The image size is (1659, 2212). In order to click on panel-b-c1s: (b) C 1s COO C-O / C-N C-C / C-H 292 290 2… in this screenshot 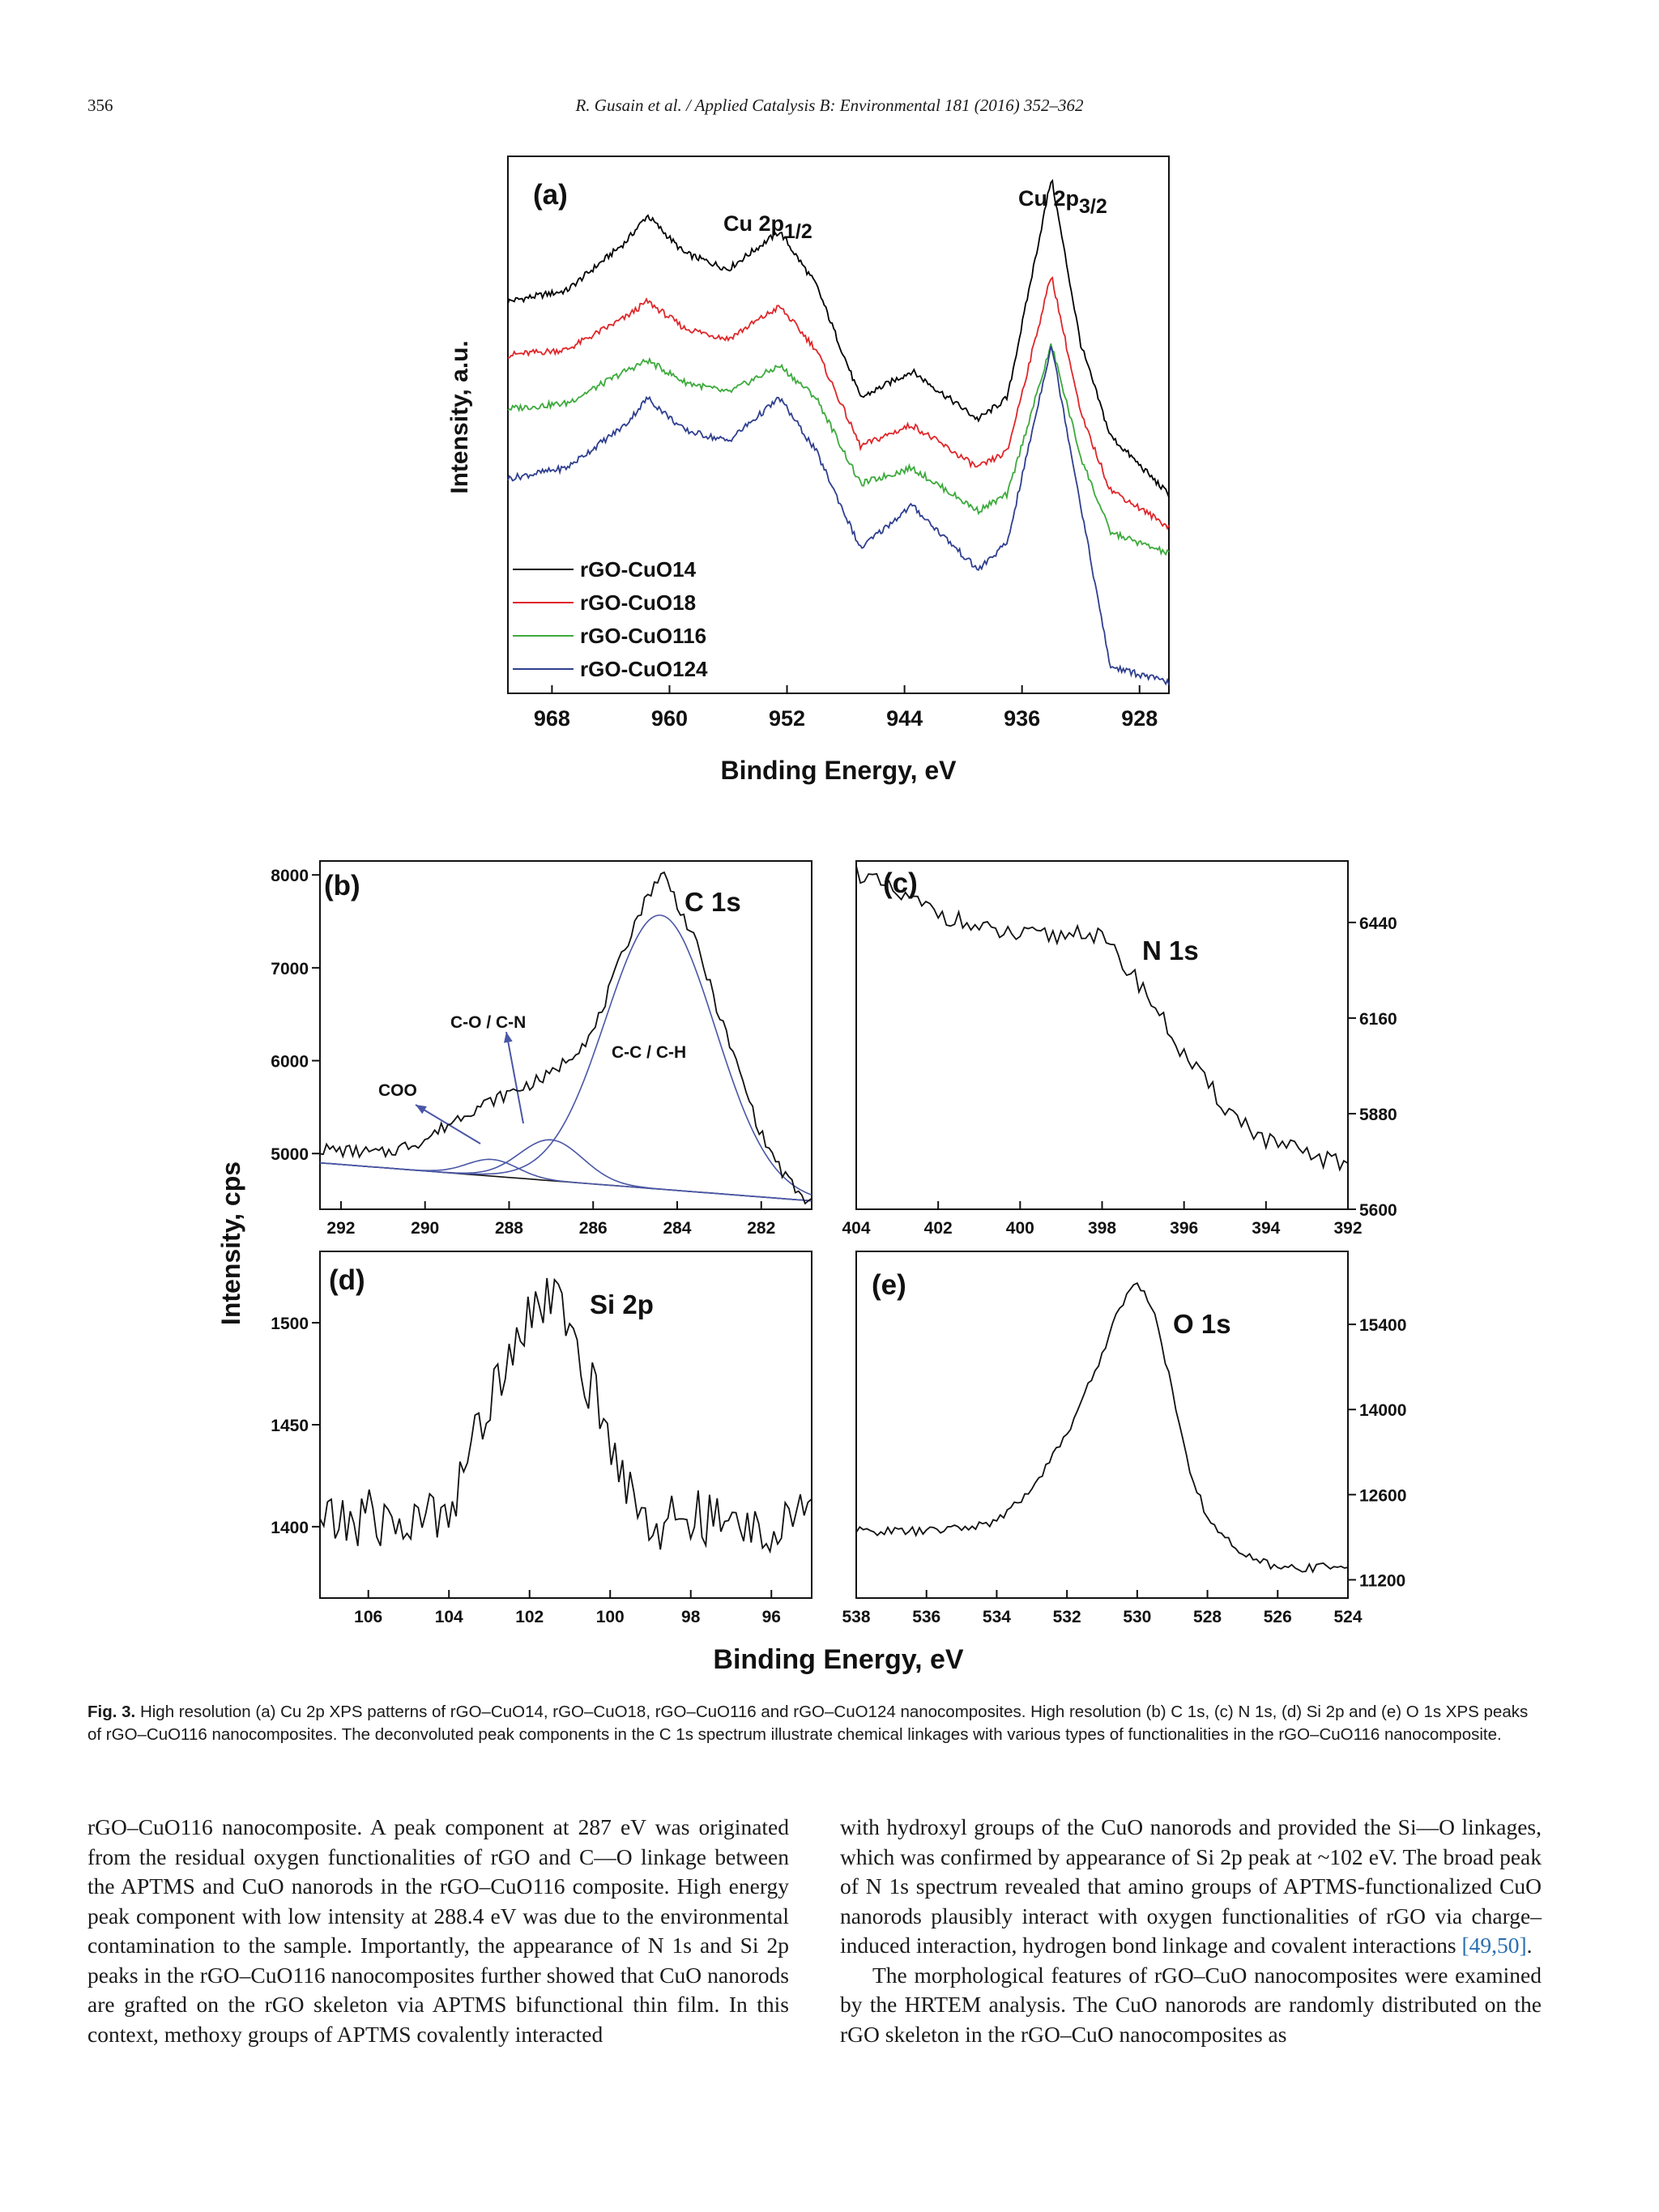, I will do `click(541, 1049)`.